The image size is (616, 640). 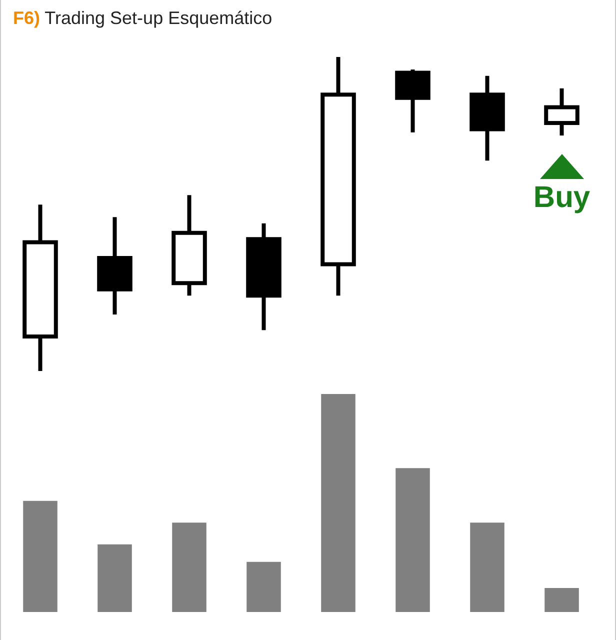 What do you see at coordinates (561, 197) in the screenshot?
I see `annotation: Buy` at bounding box center [561, 197].